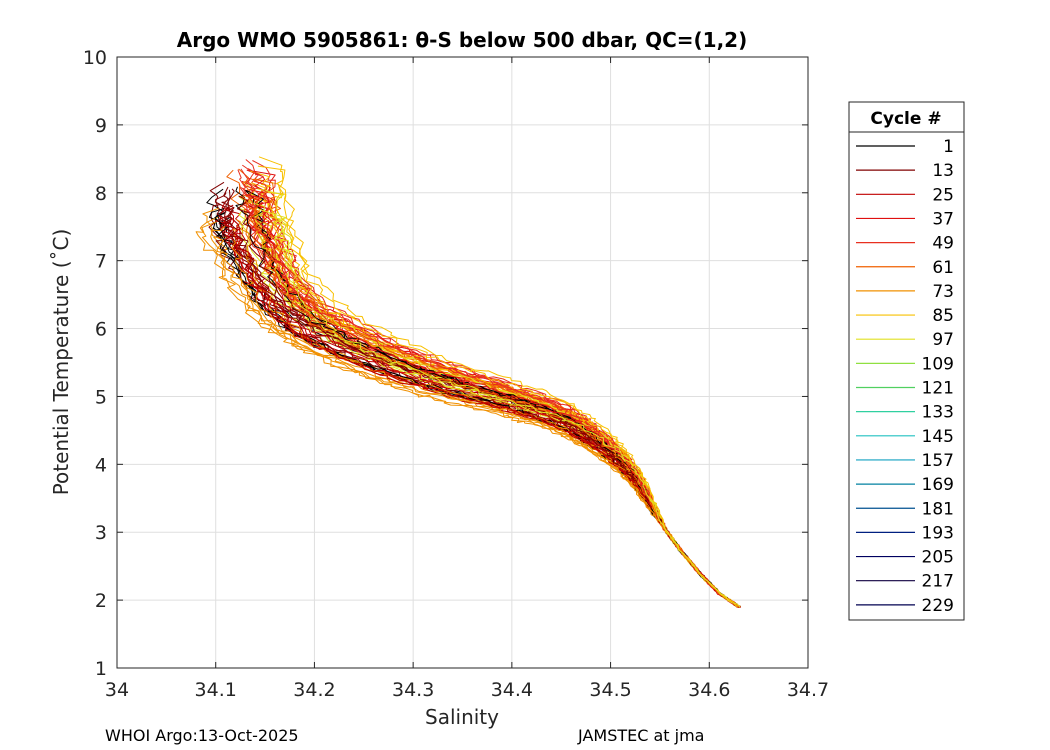  I want to click on y-tick-label: 6, so click(101, 330).